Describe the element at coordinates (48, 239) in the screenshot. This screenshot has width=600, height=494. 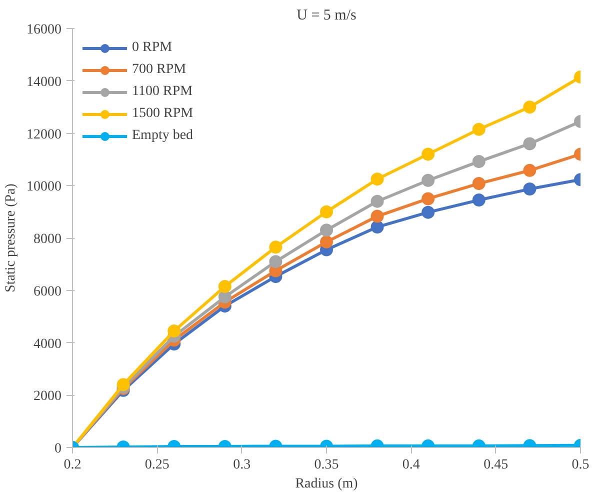
I see `y-tick-label: 8000` at that location.